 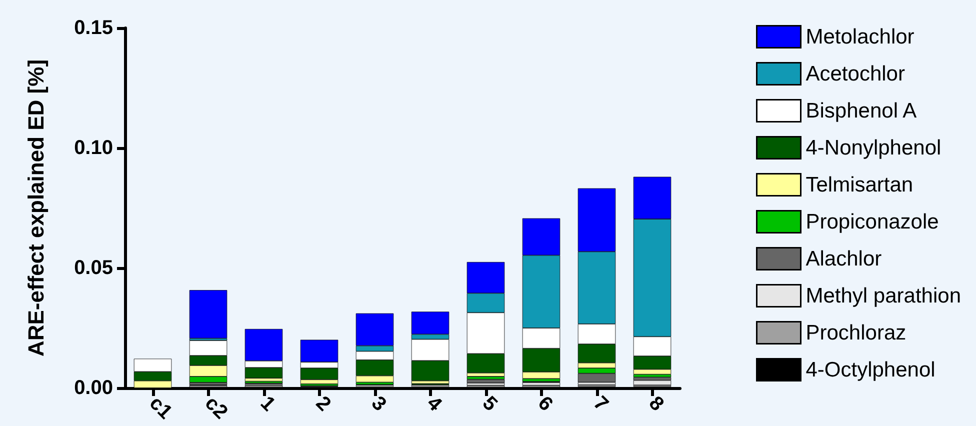 What do you see at coordinates (323, 404) in the screenshot?
I see `x-tick-label: 2` at bounding box center [323, 404].